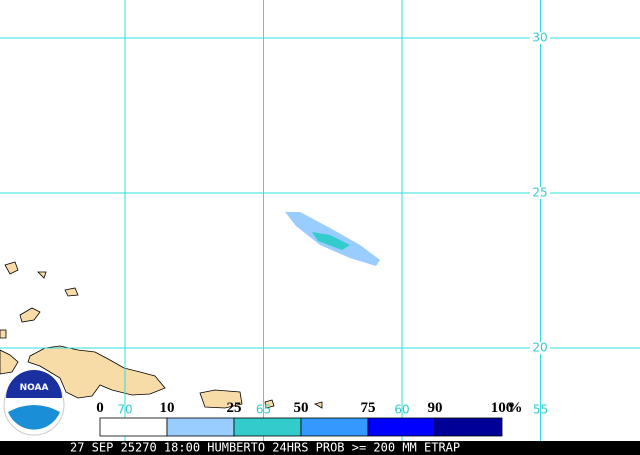  I want to click on longitude-label: 70, so click(124, 410).